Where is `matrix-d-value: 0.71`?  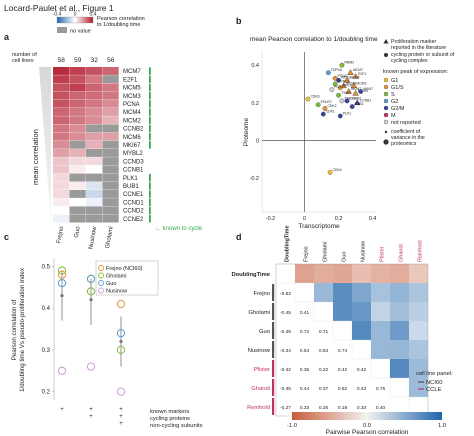
matrix-d-value: 0.71 is located at coordinates (324, 332).